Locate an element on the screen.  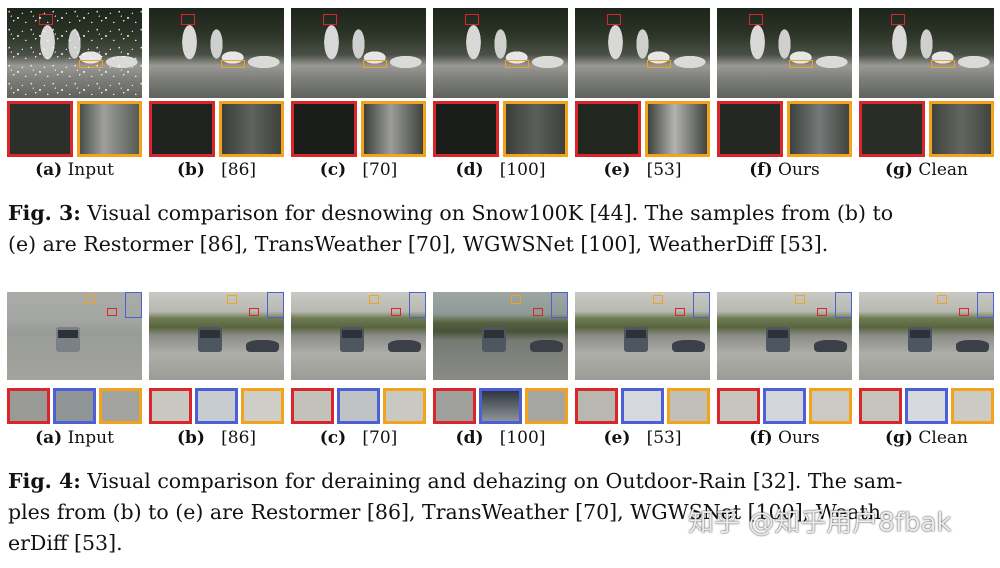
fig3-panel-g is located at coordinates (926, 83).